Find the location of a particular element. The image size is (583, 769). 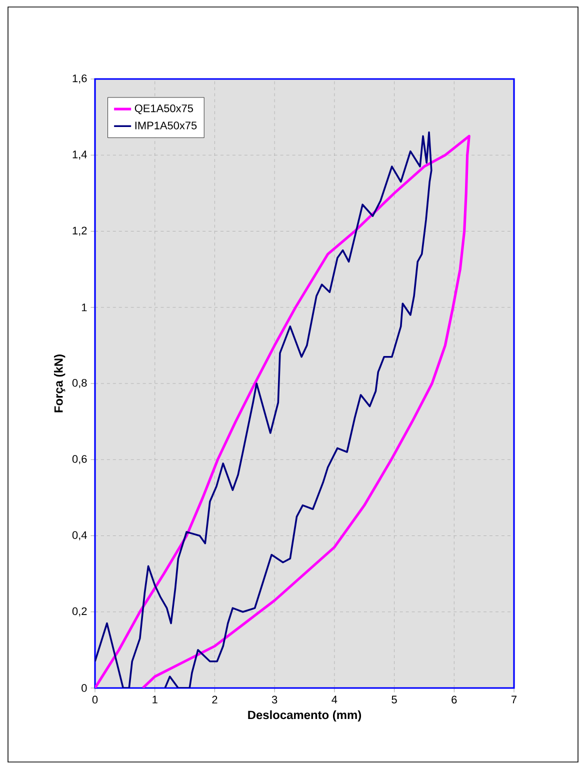

y-tick-label: 0,4 is located at coordinates (79, 535).